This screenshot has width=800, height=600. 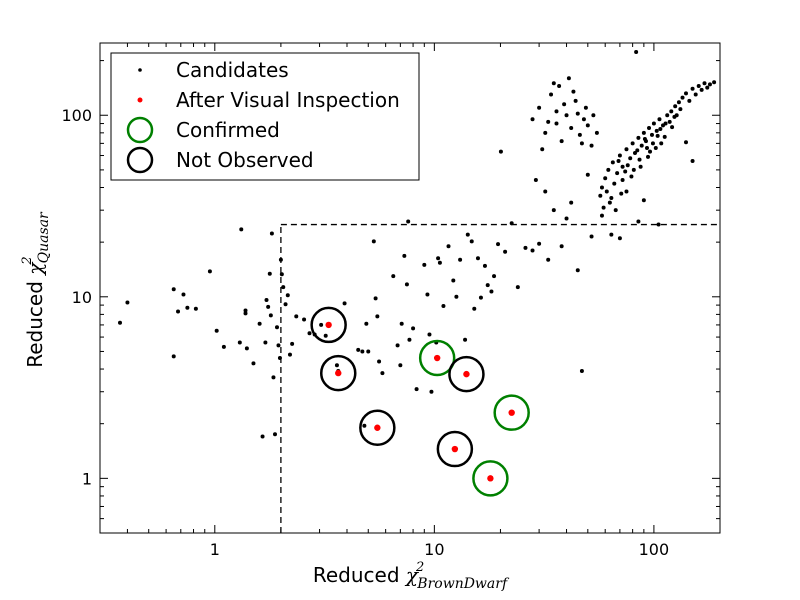 What do you see at coordinates (82, 297) in the screenshot?
I see `y-tick-label: 10` at bounding box center [82, 297].